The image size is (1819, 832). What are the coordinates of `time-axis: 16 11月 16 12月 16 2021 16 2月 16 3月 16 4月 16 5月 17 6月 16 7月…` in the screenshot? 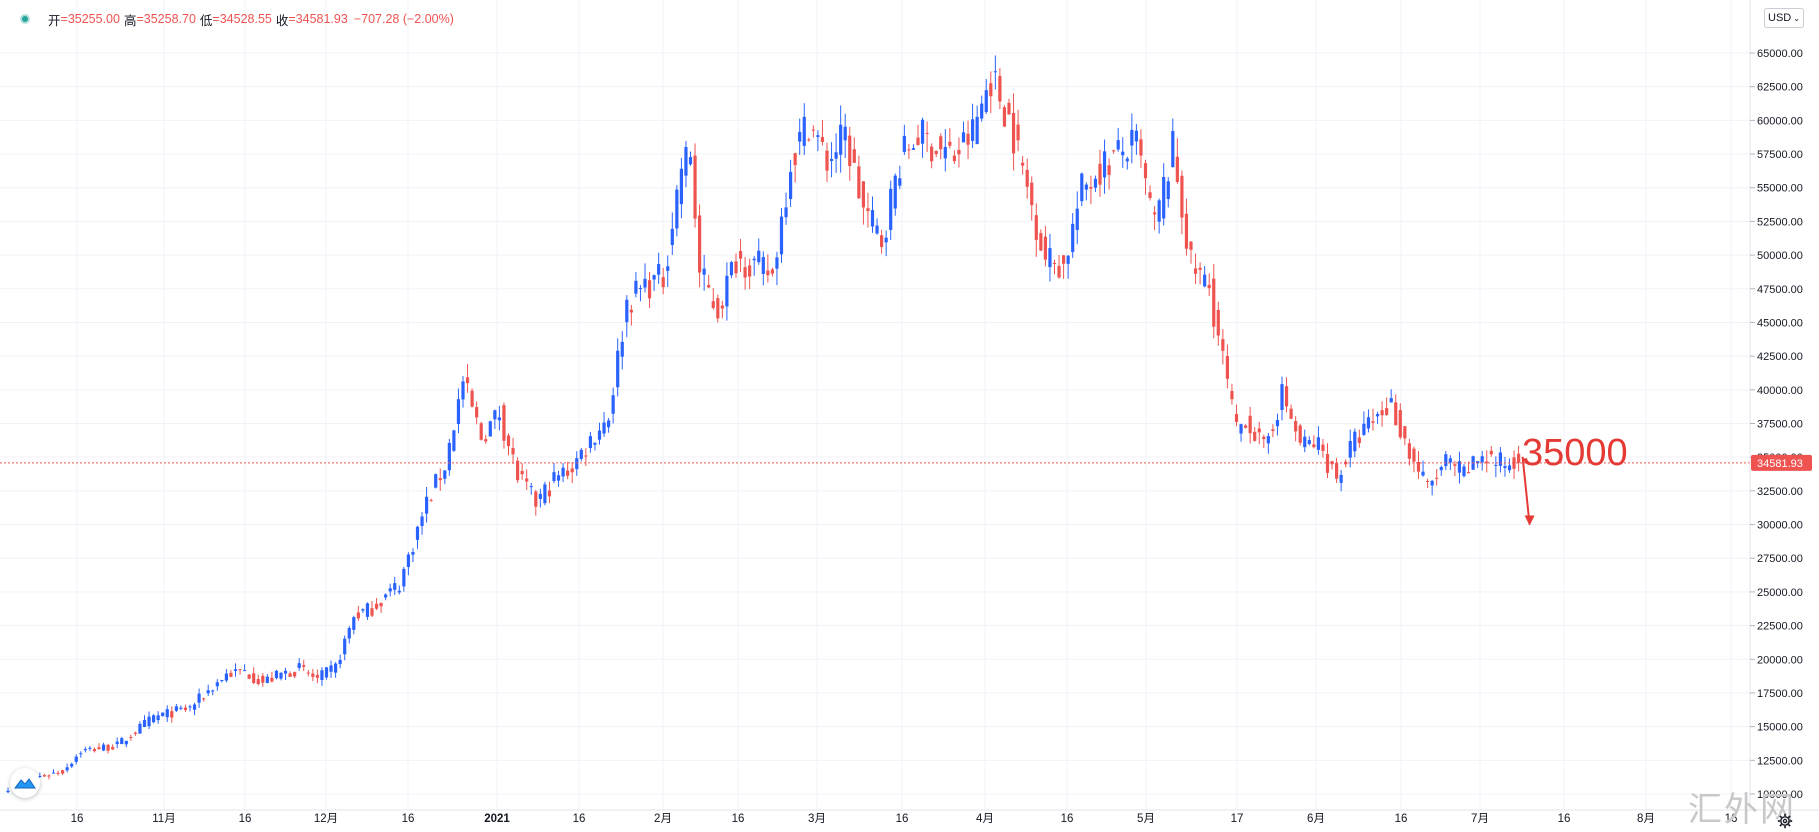 It's located at (904, 819).